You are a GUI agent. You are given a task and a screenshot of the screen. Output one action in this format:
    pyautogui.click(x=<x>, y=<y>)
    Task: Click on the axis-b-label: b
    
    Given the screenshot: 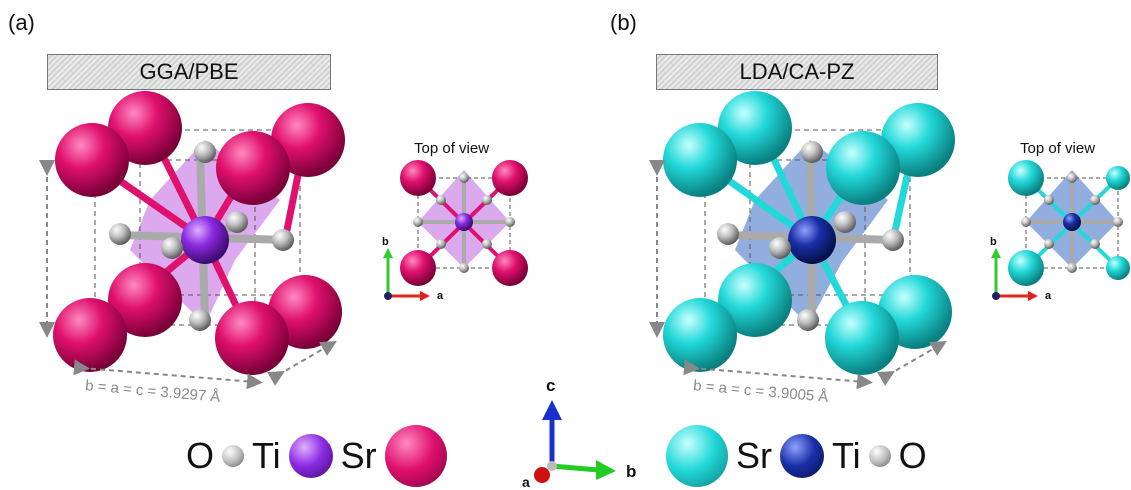 What is the action you would take?
    pyautogui.click(x=631, y=471)
    